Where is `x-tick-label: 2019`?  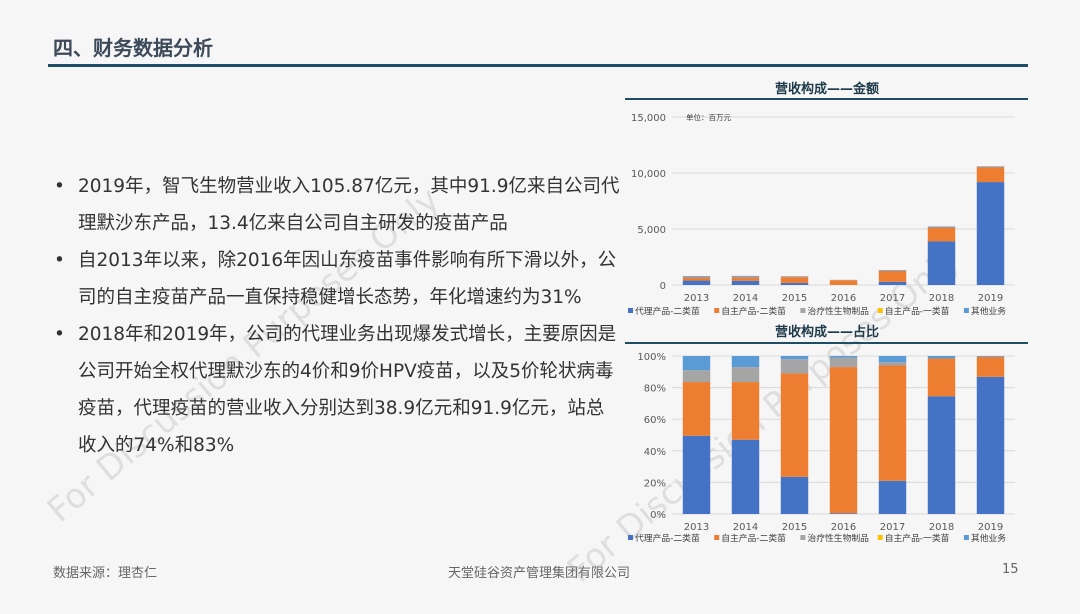 x-tick-label: 2019 is located at coordinates (990, 527).